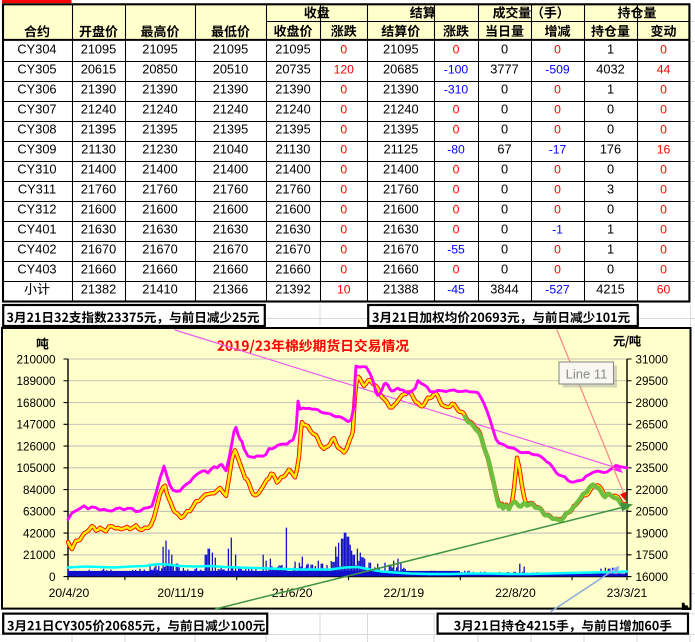 This screenshot has height=642, width=695. What do you see at coordinates (36, 468) in the screenshot?
I see `svg-text: 105000` at bounding box center [36, 468].